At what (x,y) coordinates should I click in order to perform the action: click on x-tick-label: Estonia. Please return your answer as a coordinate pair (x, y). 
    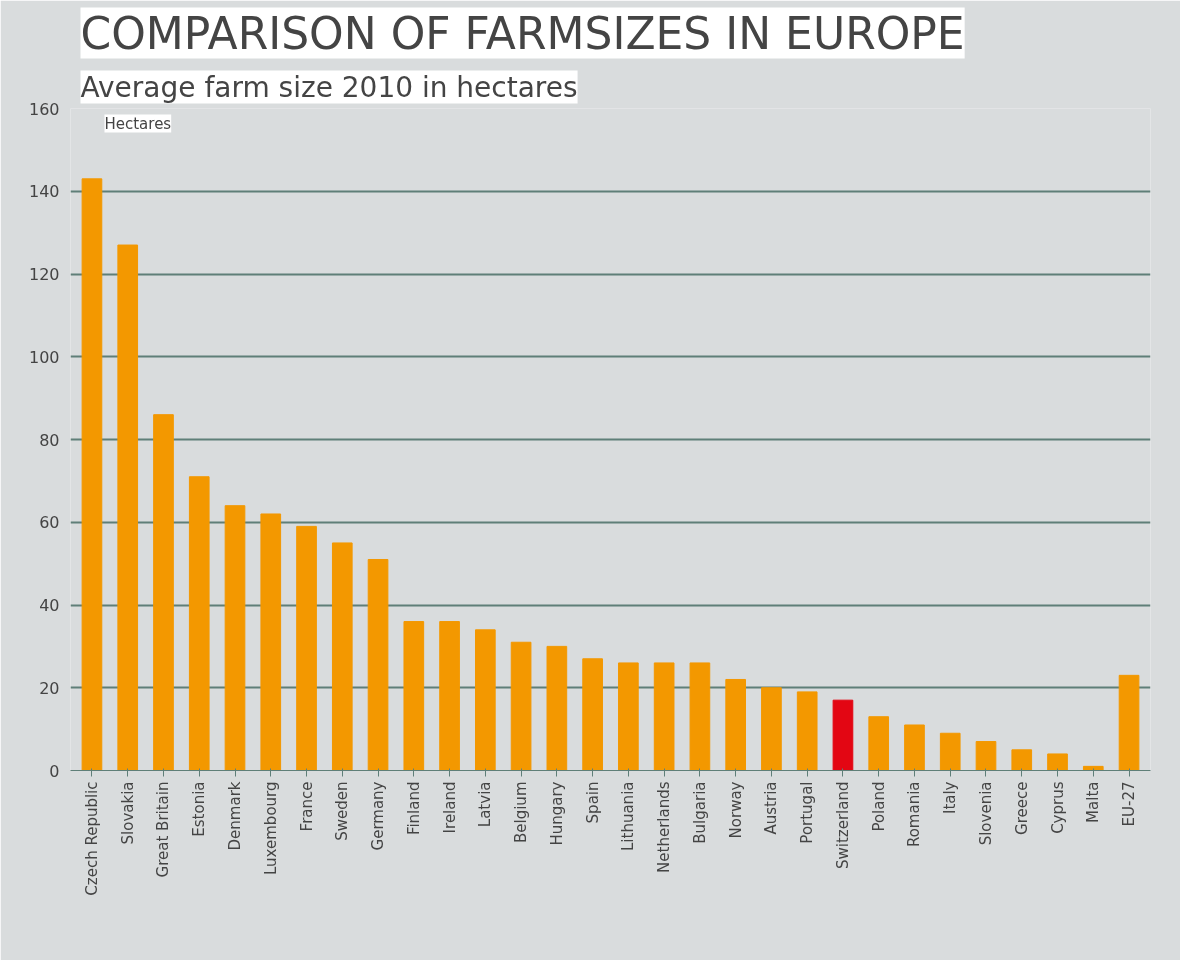
    Looking at the image, I should click on (199, 809).